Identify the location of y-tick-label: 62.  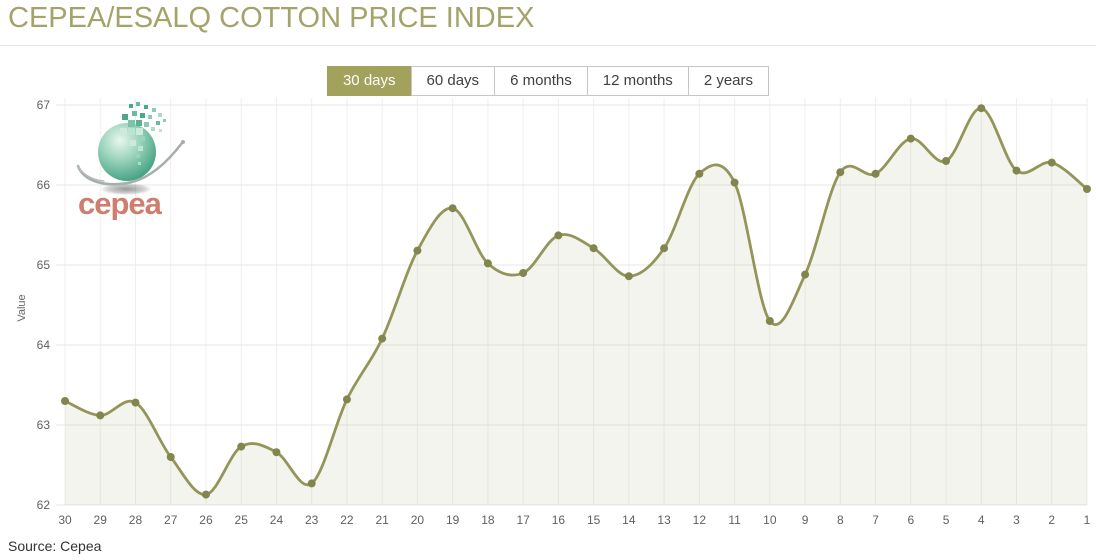
(44, 505).